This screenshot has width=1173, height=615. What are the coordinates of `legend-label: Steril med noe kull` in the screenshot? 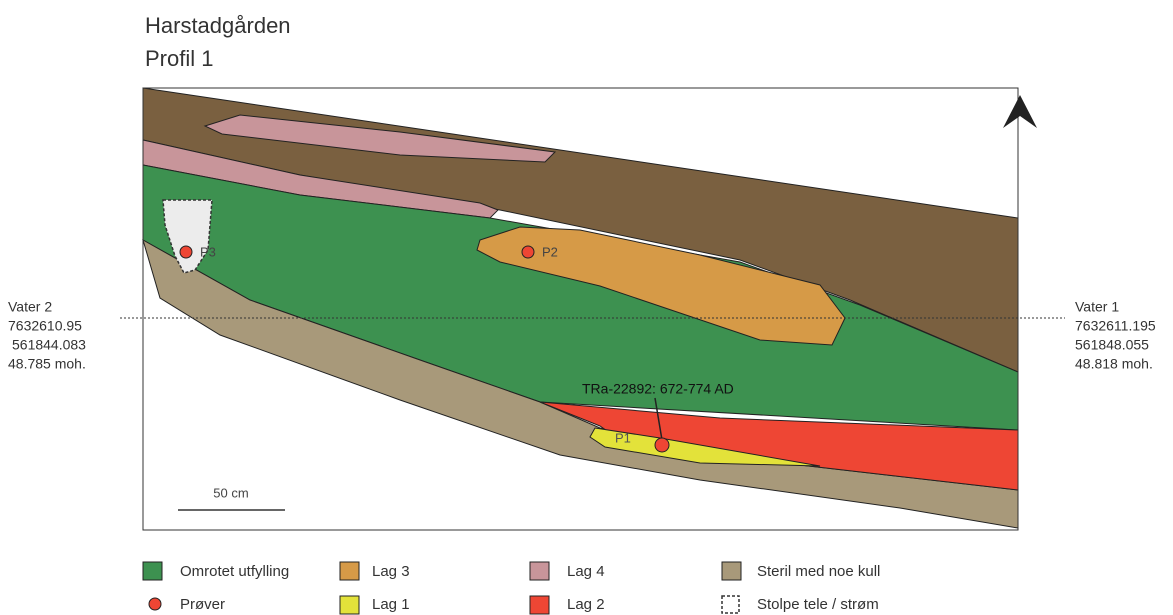 It's located at (818, 571).